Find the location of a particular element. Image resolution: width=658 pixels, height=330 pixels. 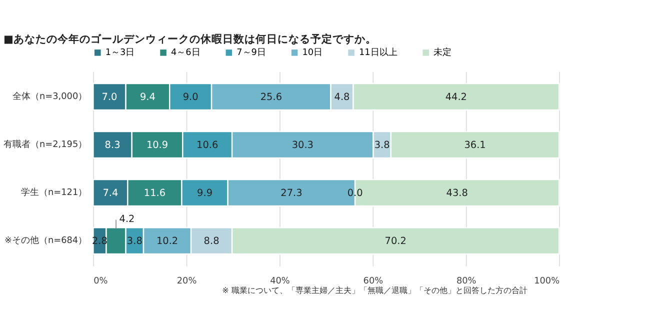

x-tick-label: 40% is located at coordinates (280, 281).